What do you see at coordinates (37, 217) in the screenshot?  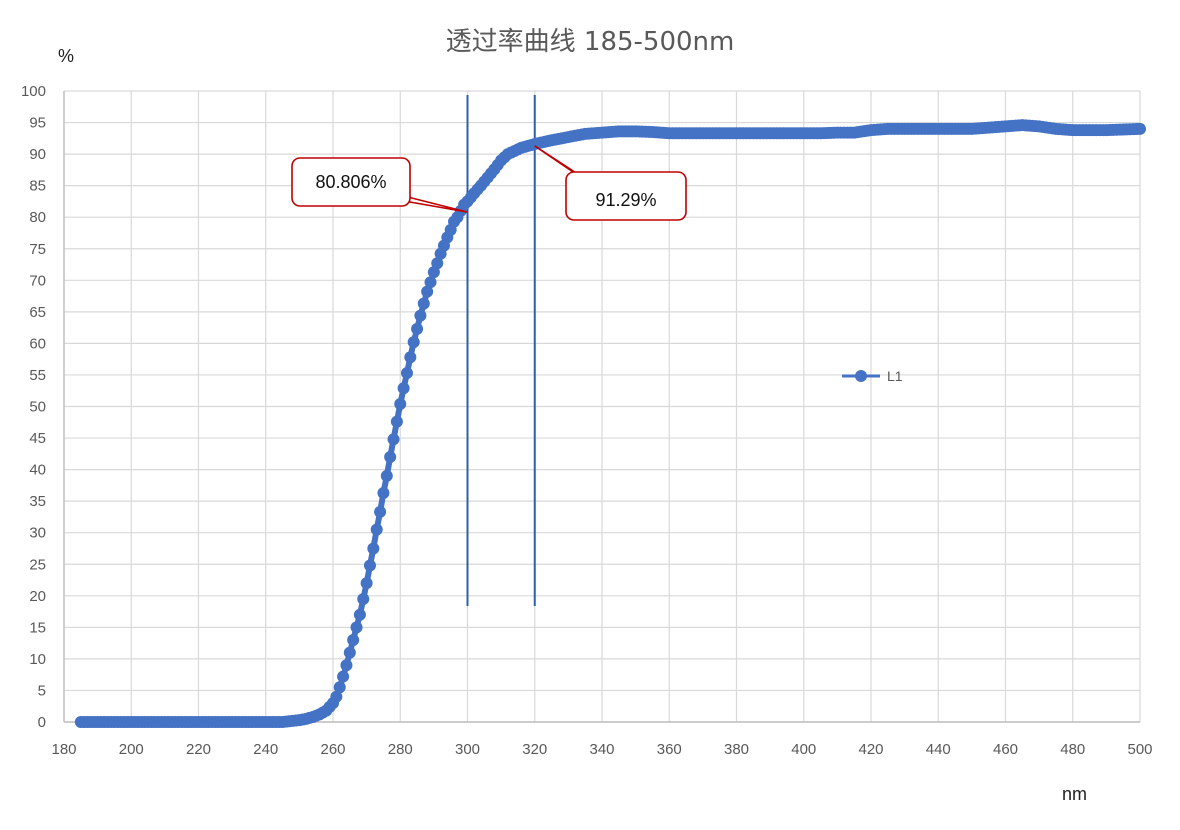 I see `y-tick-label: 80` at bounding box center [37, 217].